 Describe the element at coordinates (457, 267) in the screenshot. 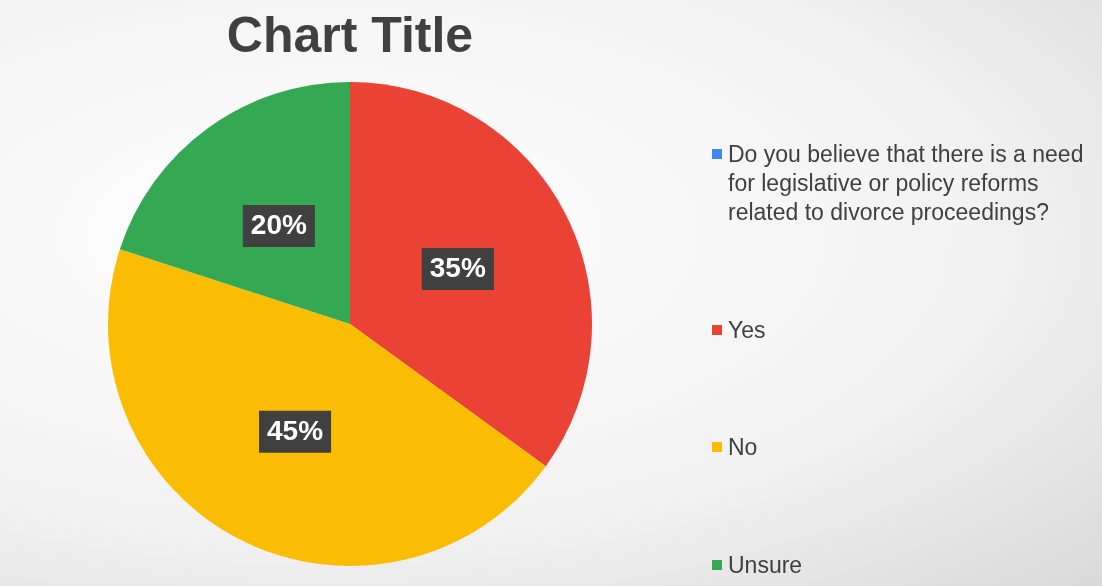

I see `data-label: 35%` at that location.